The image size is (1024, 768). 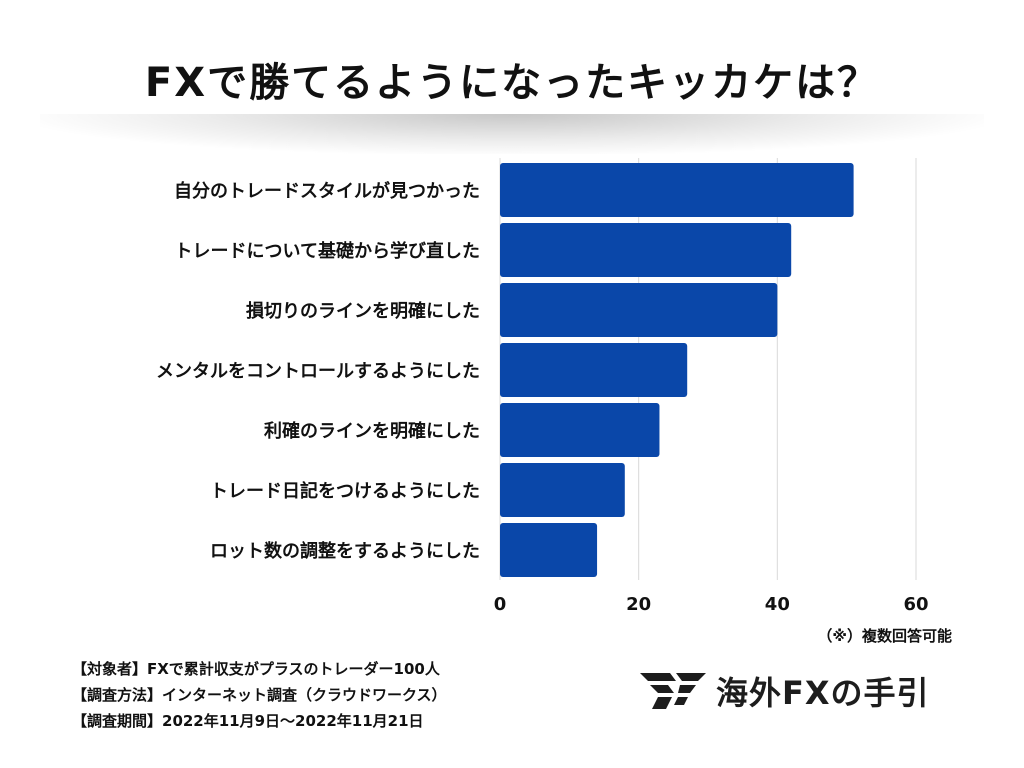 I want to click on category-label: トレード日記をつけるようにした, so click(x=345, y=491).